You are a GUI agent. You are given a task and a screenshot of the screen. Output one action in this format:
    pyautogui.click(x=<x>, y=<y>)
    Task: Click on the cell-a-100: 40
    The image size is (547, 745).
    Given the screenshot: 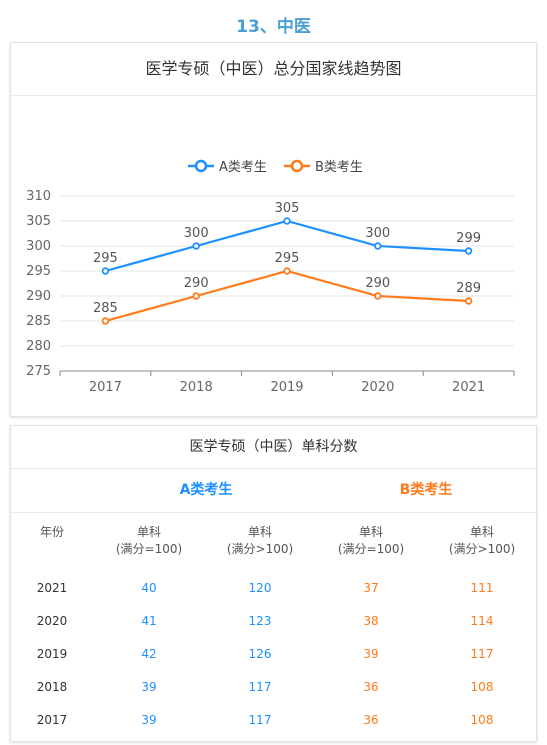 What is the action you would take?
    pyautogui.click(x=149, y=588)
    